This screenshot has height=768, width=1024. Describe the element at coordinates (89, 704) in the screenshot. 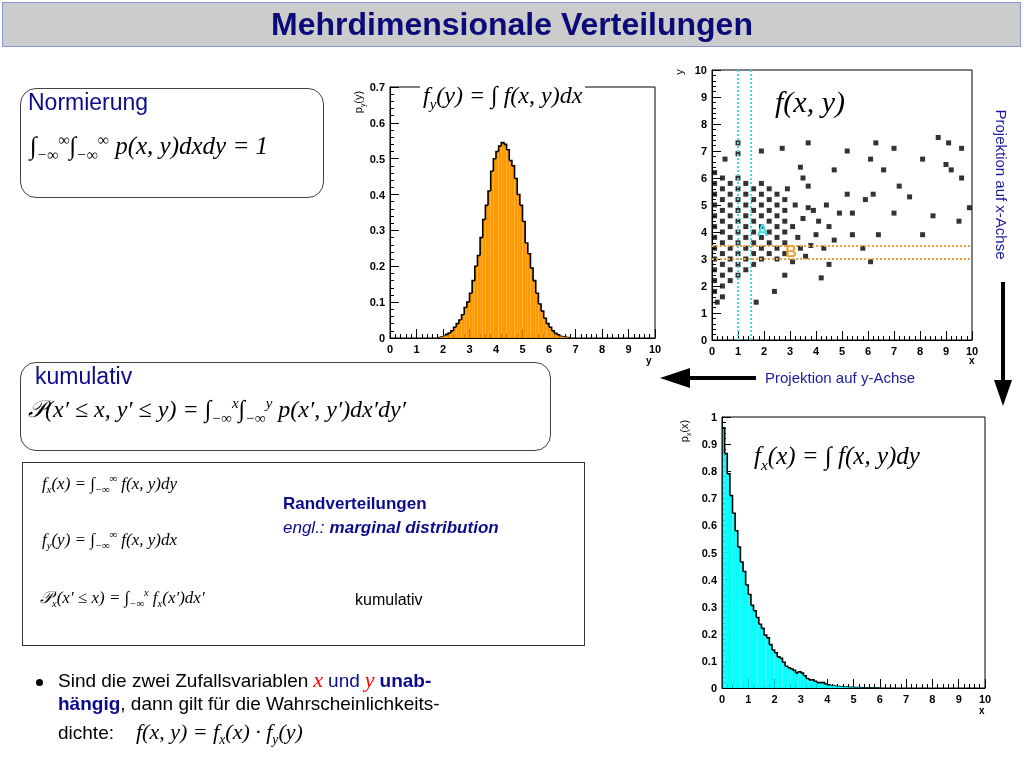

I see `text: hängig` at that location.